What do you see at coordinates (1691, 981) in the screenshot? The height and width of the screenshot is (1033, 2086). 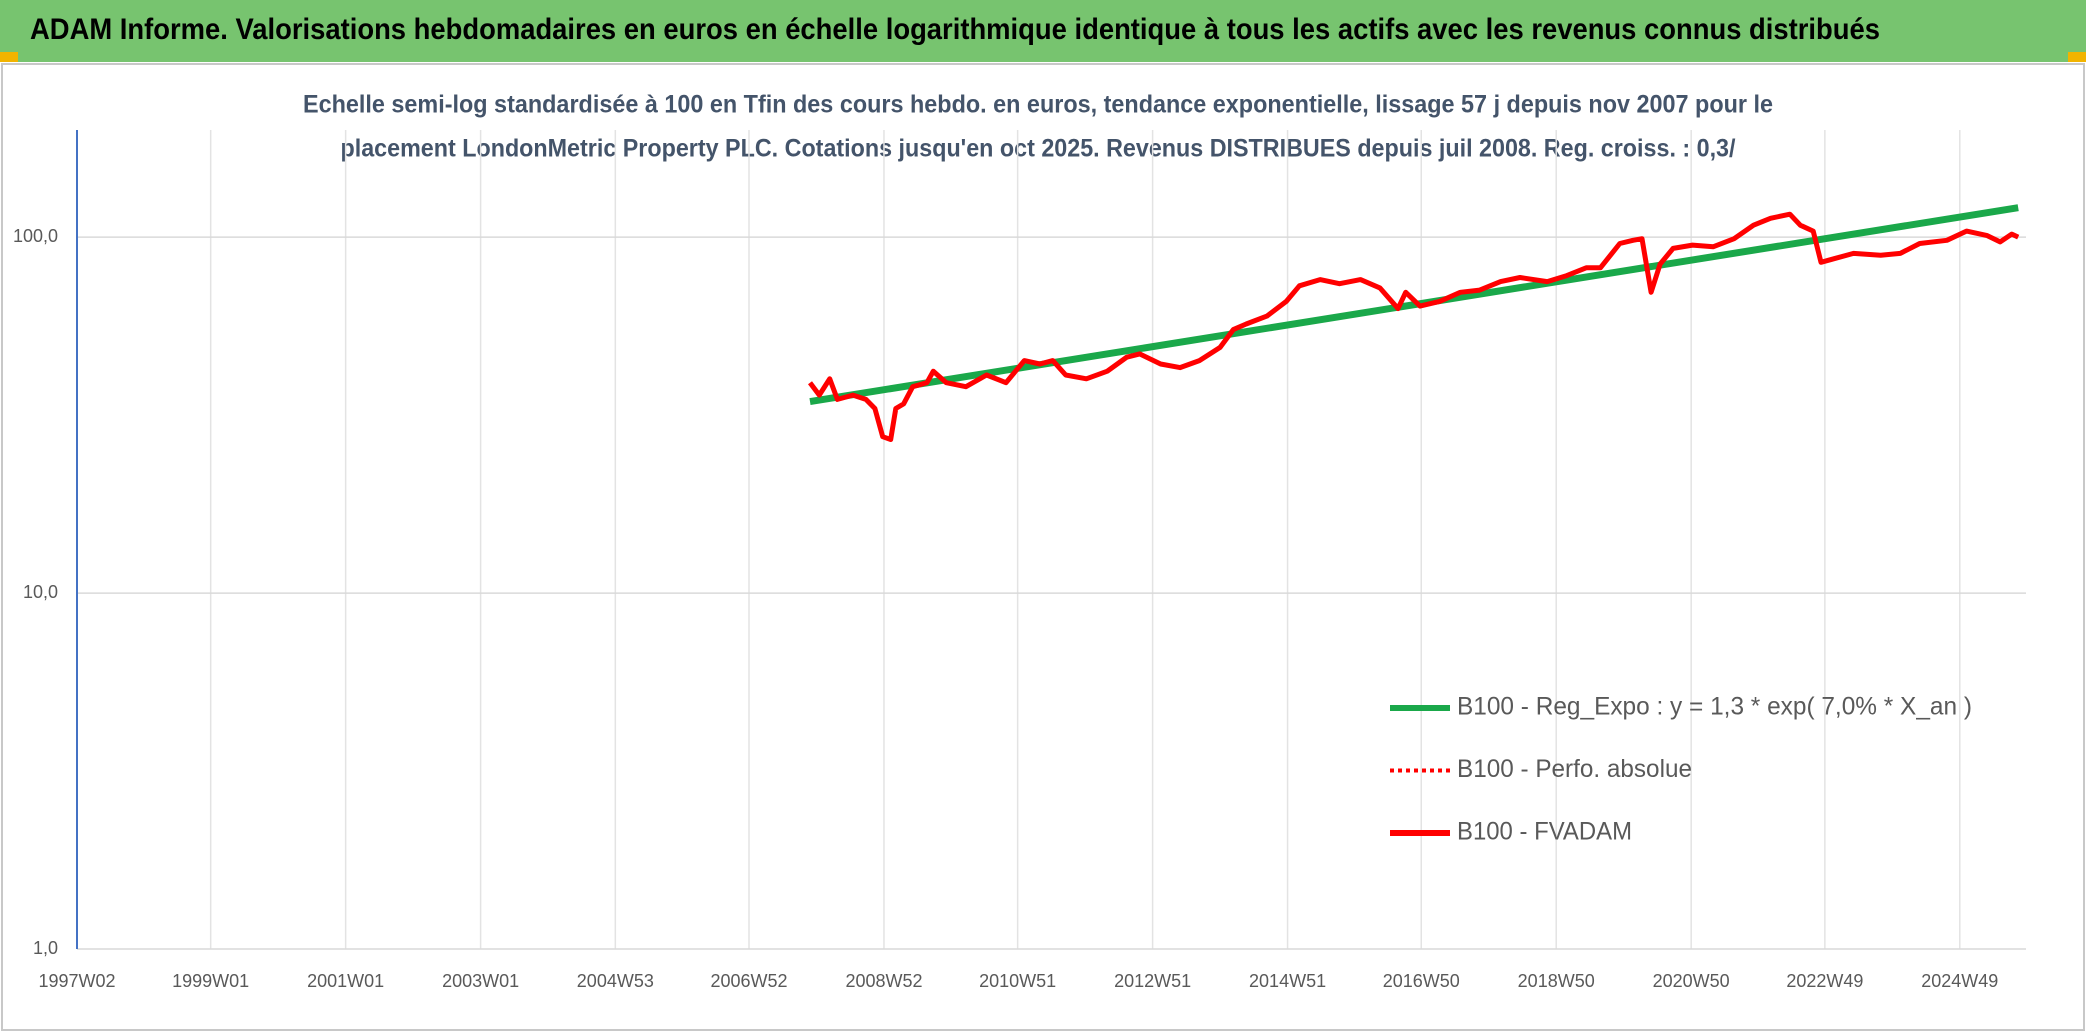 I see `x-tick-label: 2020W50` at bounding box center [1691, 981].